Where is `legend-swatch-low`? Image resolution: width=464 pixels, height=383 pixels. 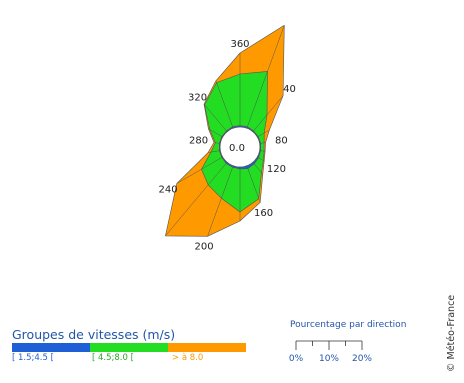 legend-swatch-low is located at coordinates (51, 347).